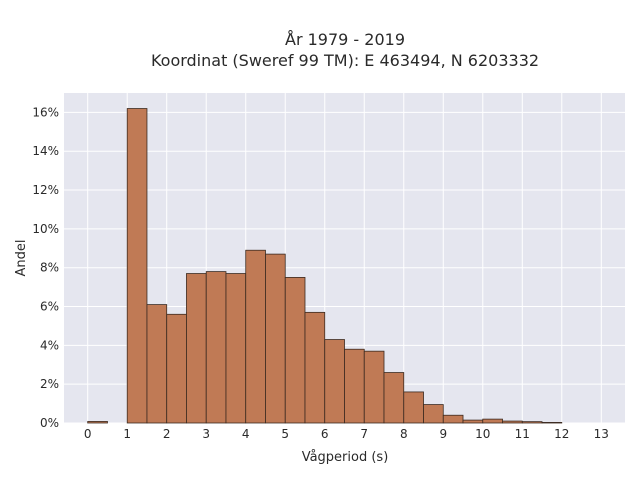 The height and width of the screenshot is (480, 640). What do you see at coordinates (49, 268) in the screenshot?
I see `y-tick-label: 8%` at bounding box center [49, 268].